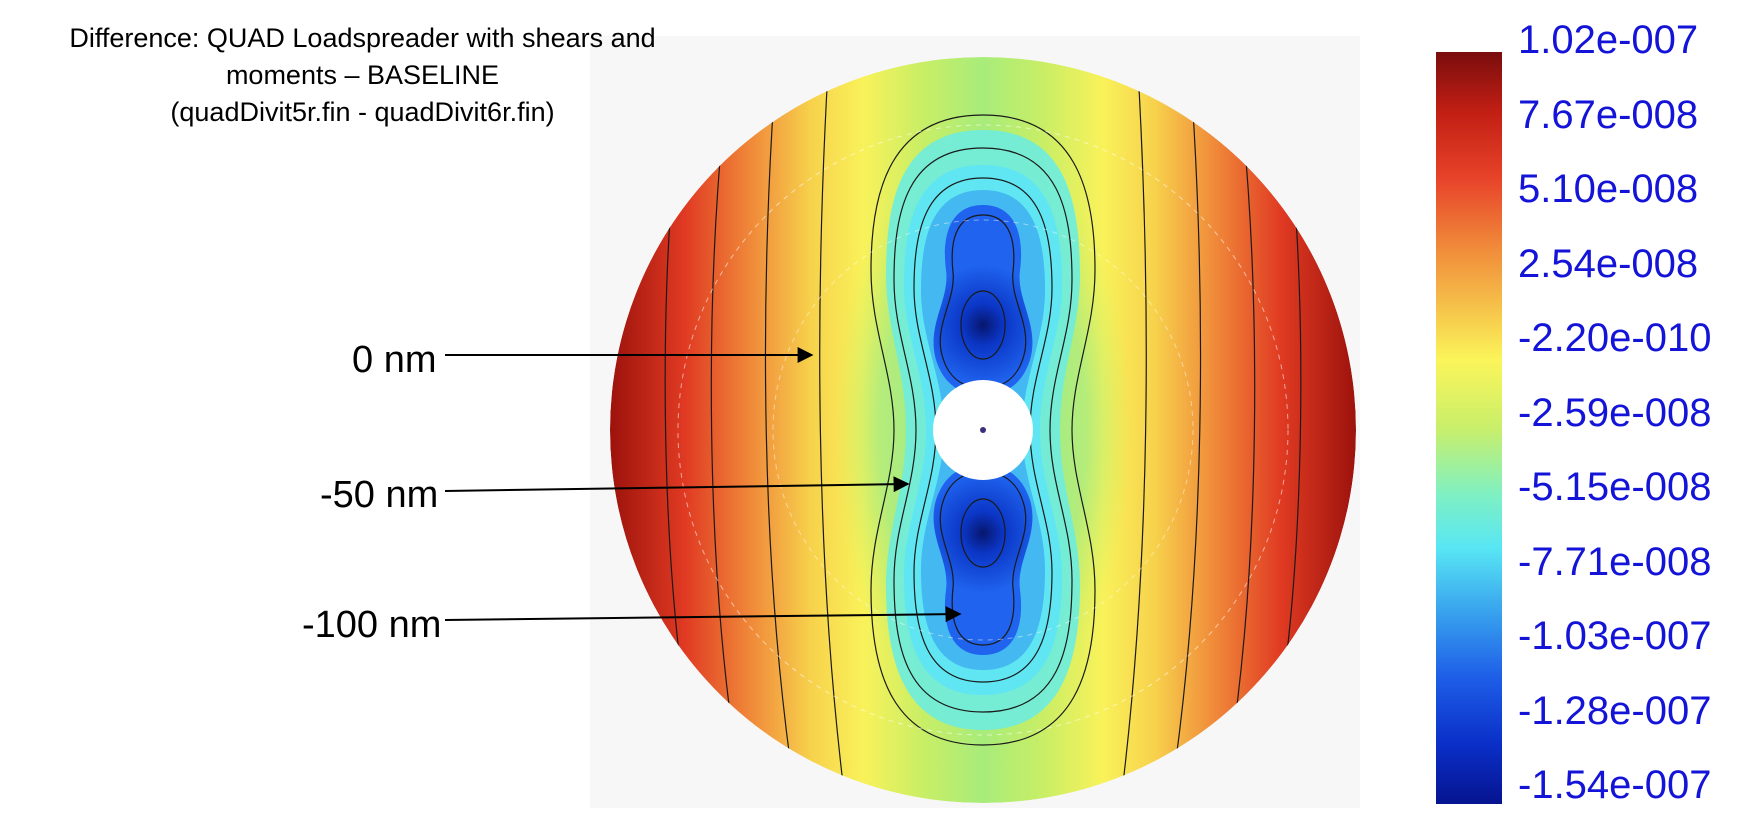 The image size is (1752, 818). What do you see at coordinates (394, 360) in the screenshot?
I see `callout-label-0nm: 0 nm` at bounding box center [394, 360].